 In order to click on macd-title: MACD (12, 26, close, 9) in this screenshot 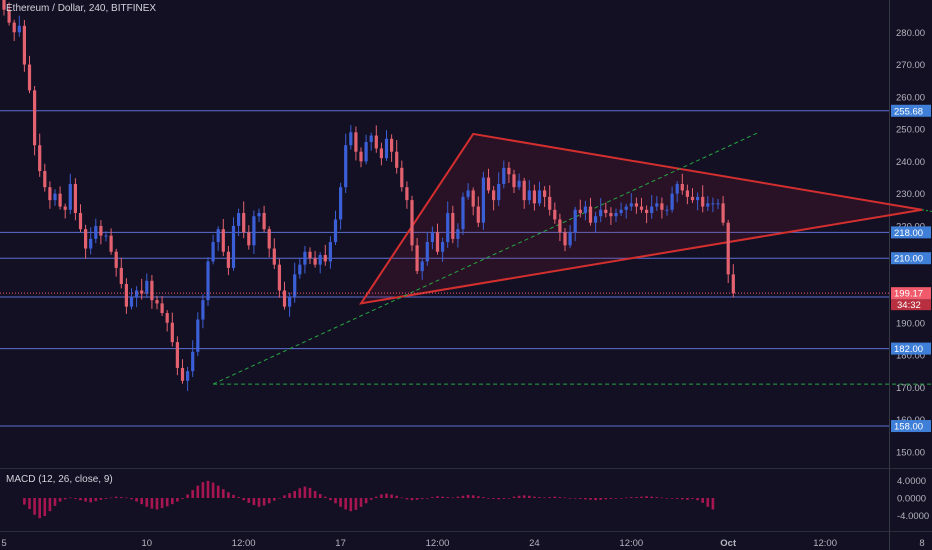, I will do `click(59, 479)`.